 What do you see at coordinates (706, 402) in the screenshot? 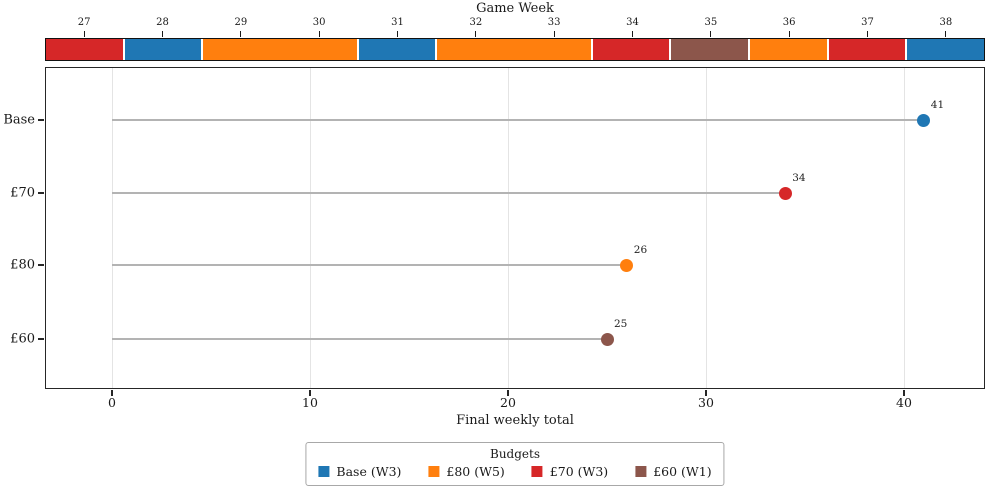
I see `x-tick-label: 30` at bounding box center [706, 402].